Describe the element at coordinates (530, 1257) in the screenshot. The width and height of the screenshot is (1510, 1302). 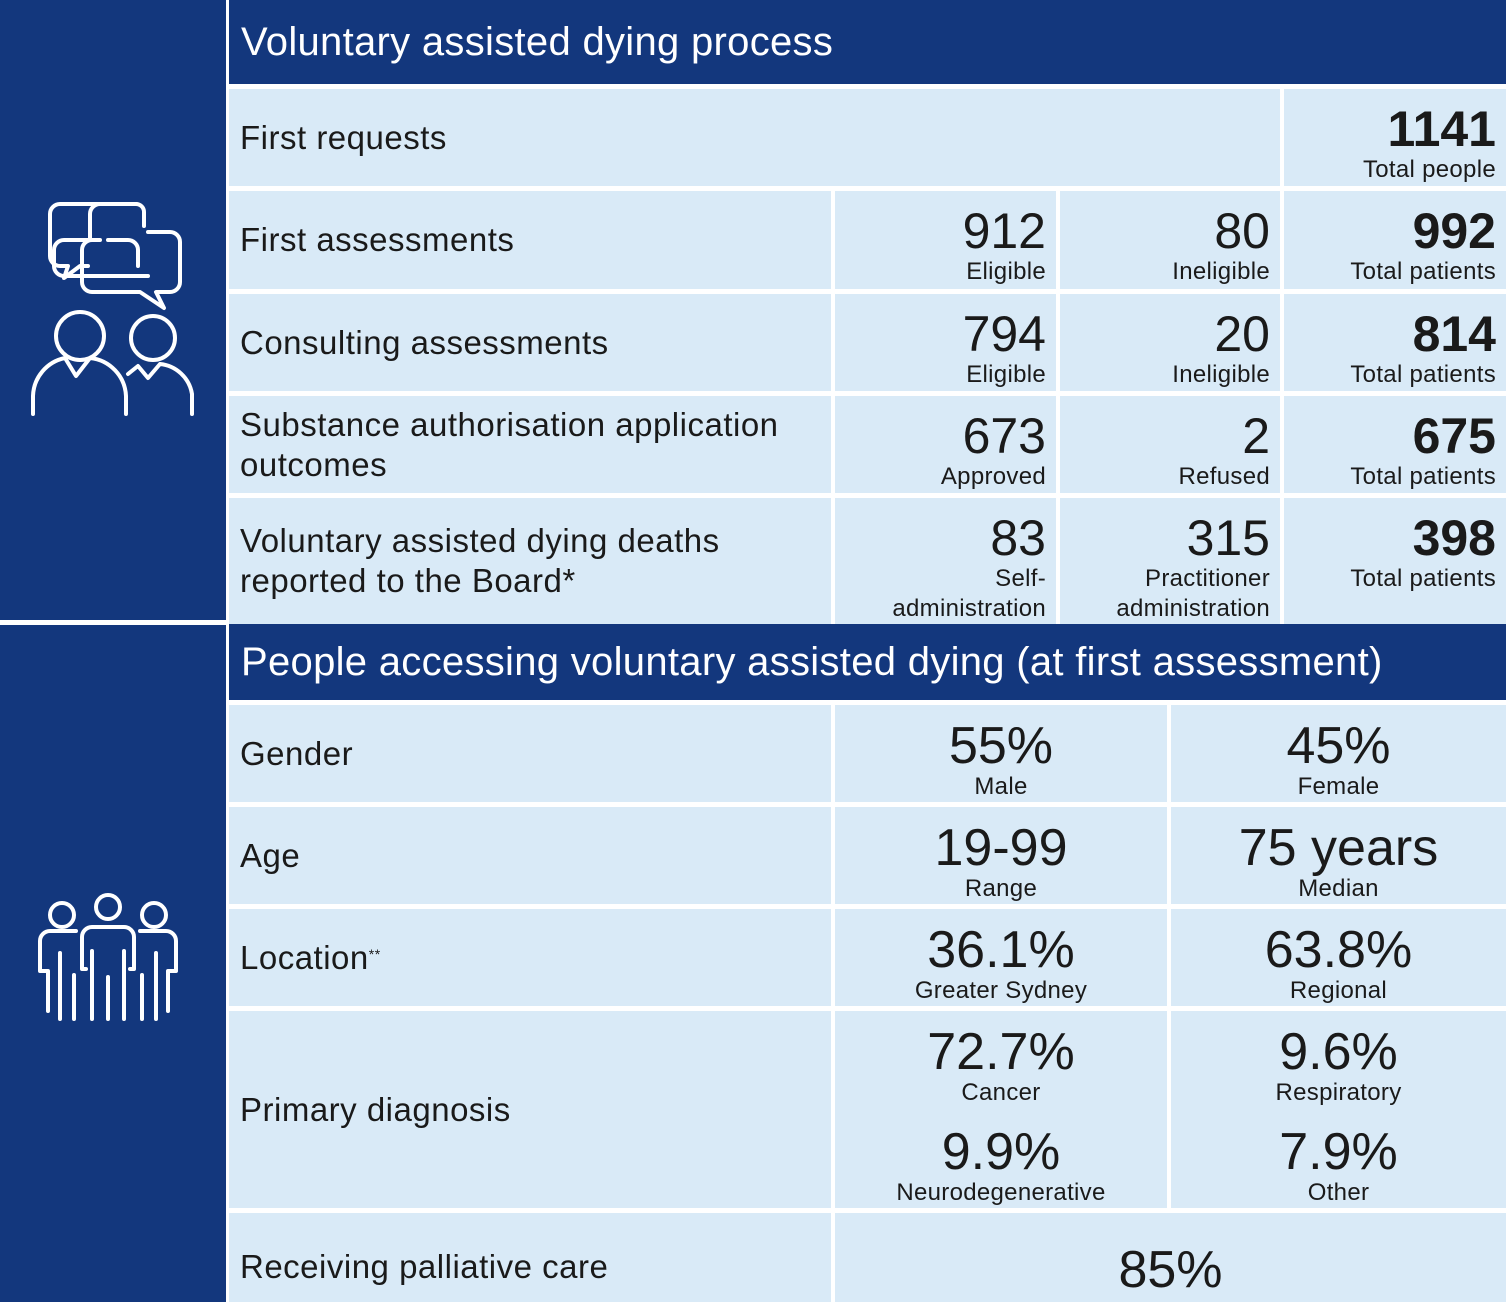
I see `row-label: Receiving palliative care` at that location.